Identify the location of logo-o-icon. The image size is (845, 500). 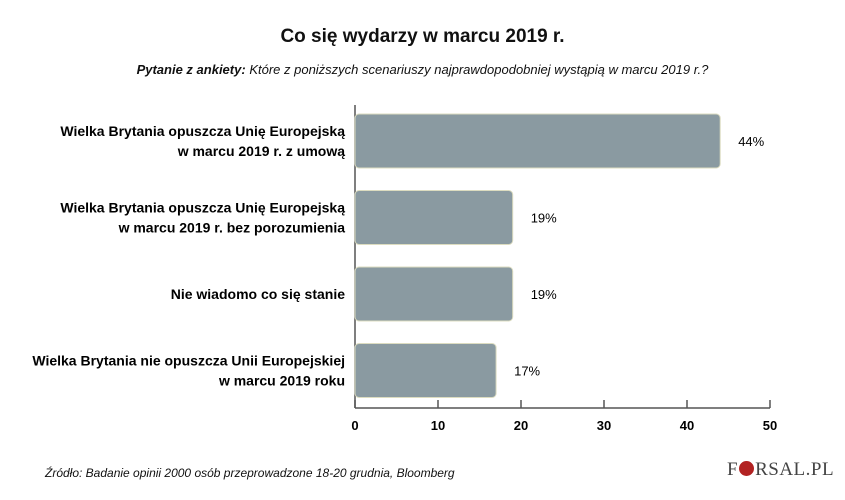
(747, 468).